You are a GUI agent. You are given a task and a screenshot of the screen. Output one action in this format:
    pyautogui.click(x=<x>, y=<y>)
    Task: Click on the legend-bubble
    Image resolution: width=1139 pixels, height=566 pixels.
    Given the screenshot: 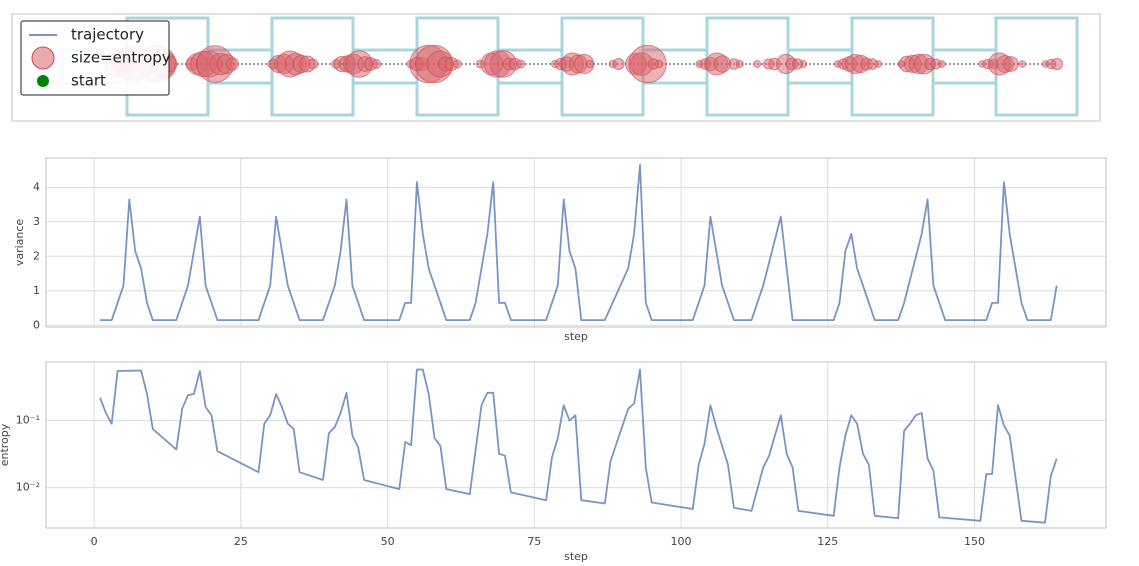 What is the action you would take?
    pyautogui.click(x=43, y=58)
    